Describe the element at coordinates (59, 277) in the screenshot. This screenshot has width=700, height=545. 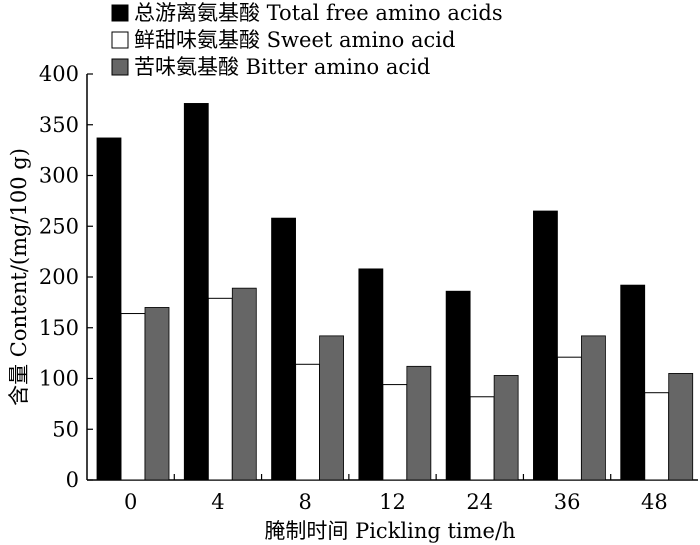
I see `y-tick-label: 200` at that location.